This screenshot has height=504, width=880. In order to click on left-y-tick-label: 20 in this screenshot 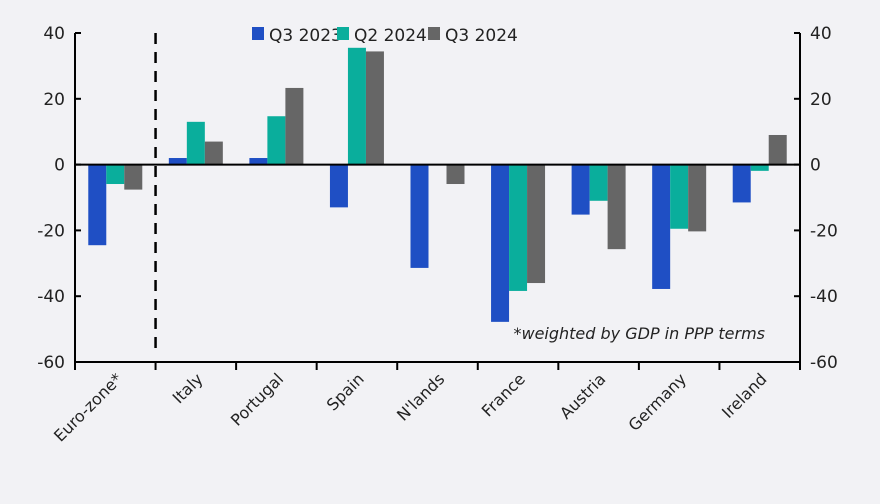, I will do `click(54, 100)`.